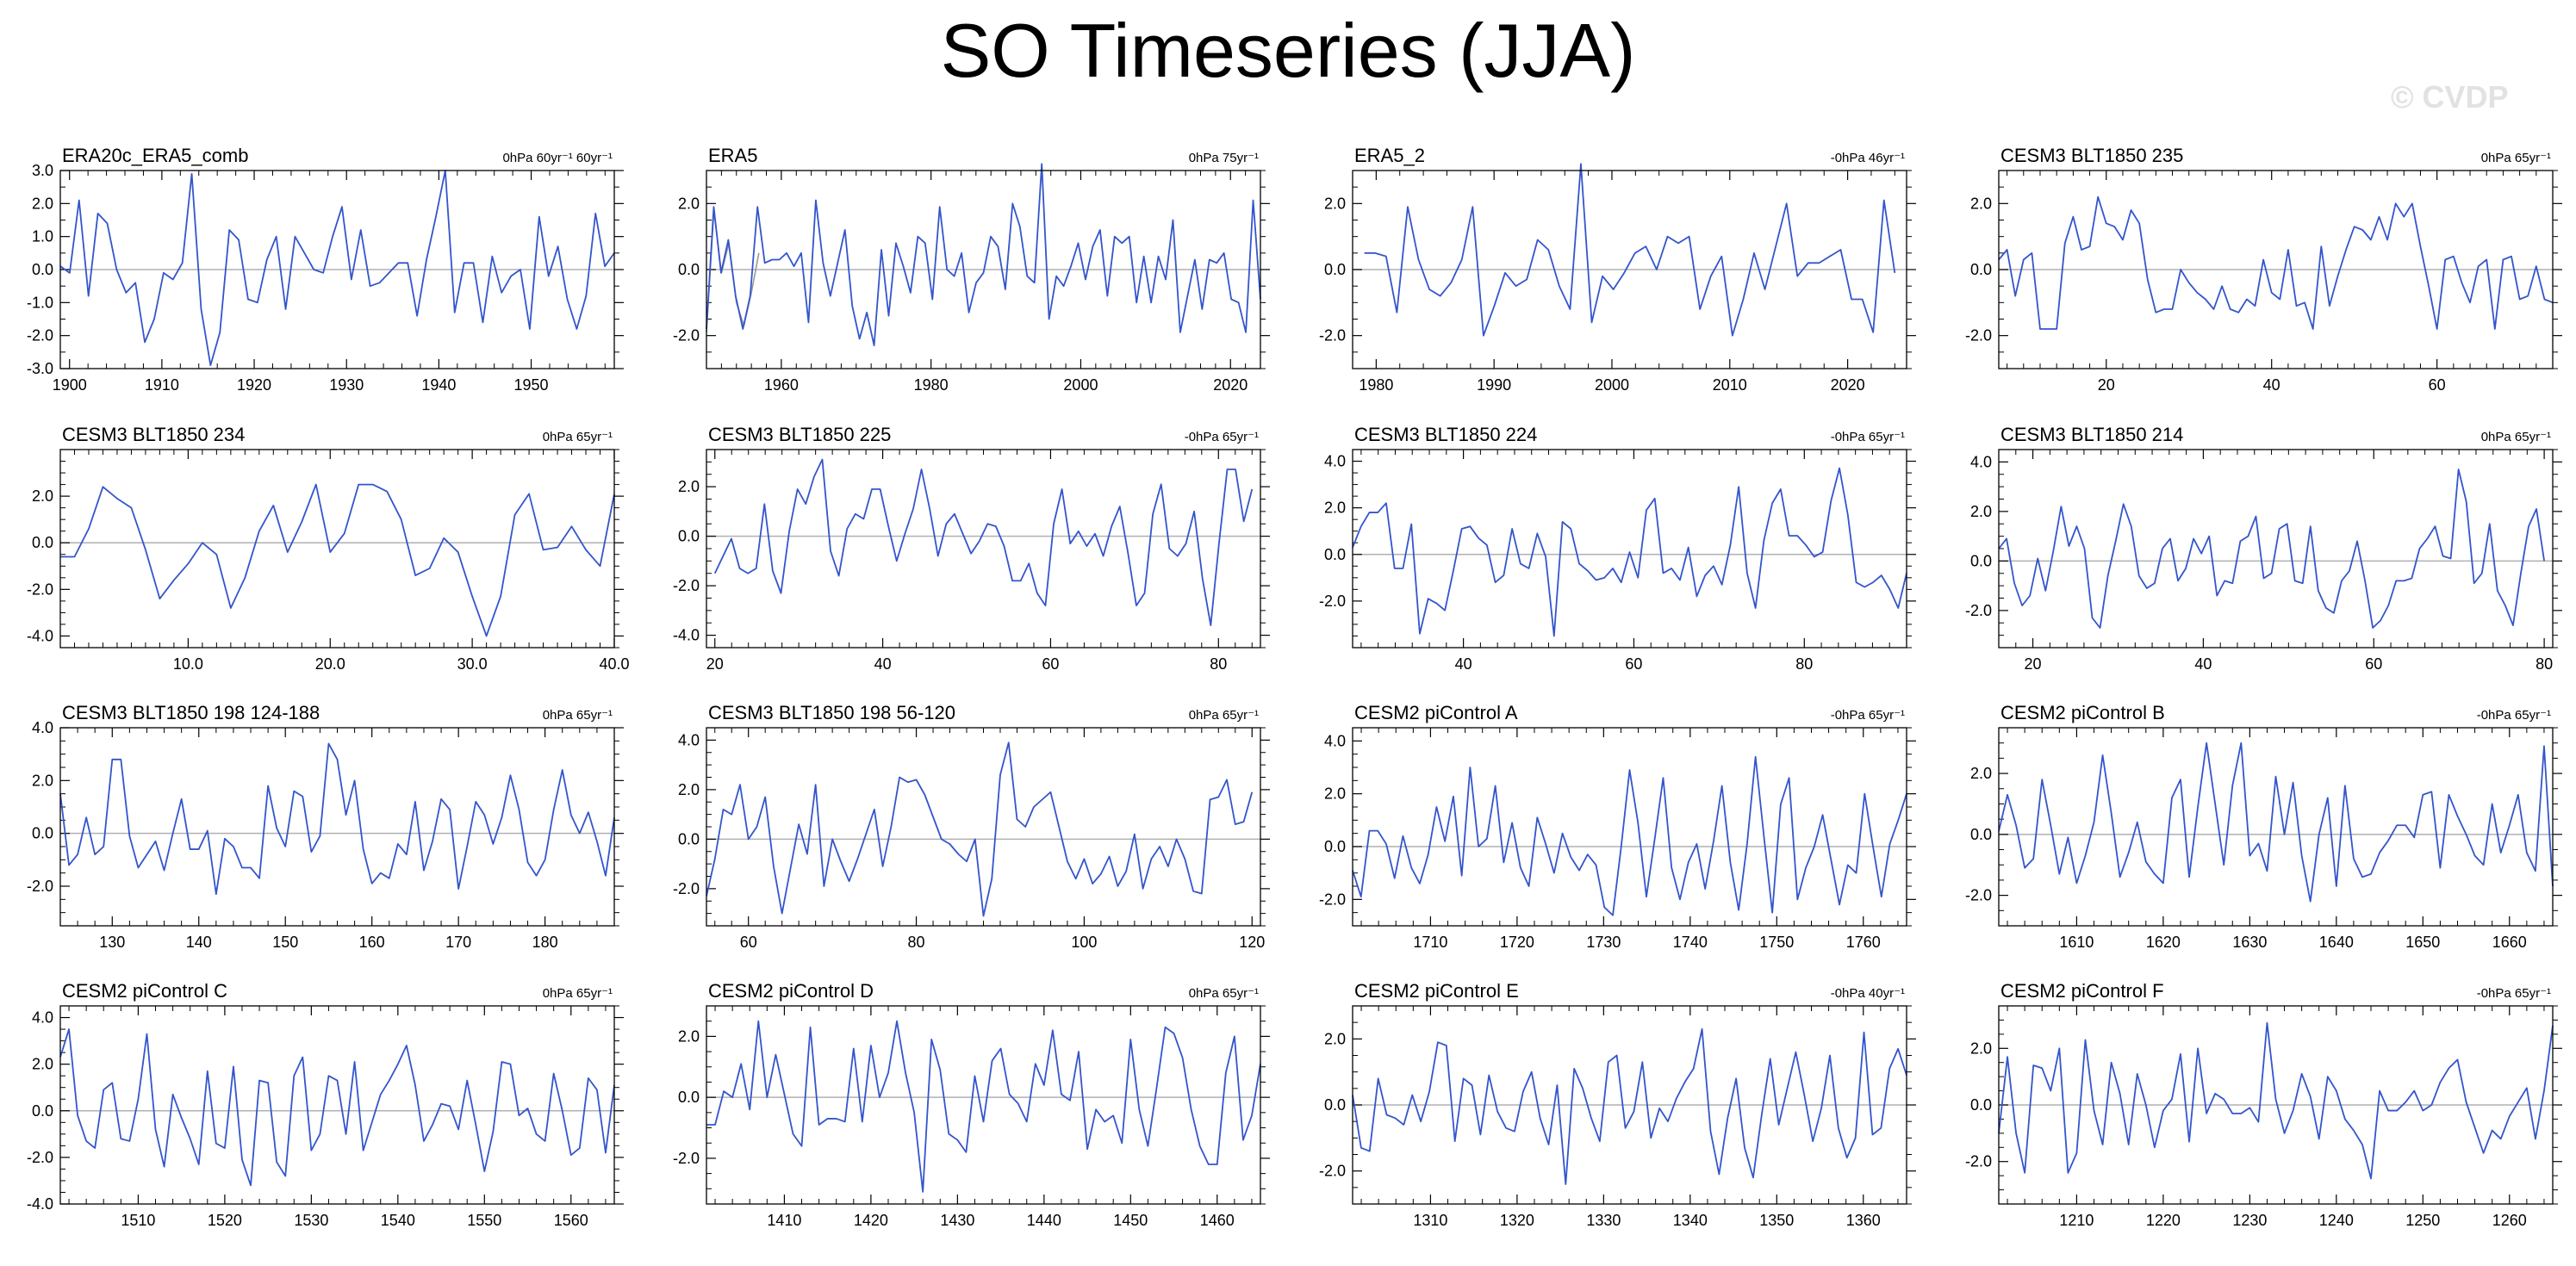 The image size is (2576, 1266). What do you see at coordinates (1436, 712) in the screenshot?
I see `panel-title: CESM2 piControl A` at bounding box center [1436, 712].